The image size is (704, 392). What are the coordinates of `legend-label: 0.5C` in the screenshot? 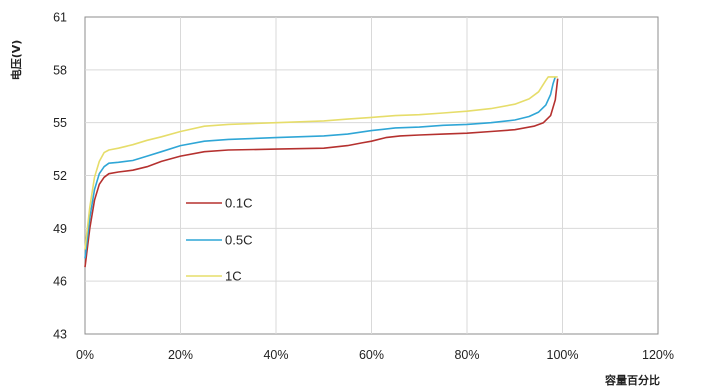 It's located at (238, 240).